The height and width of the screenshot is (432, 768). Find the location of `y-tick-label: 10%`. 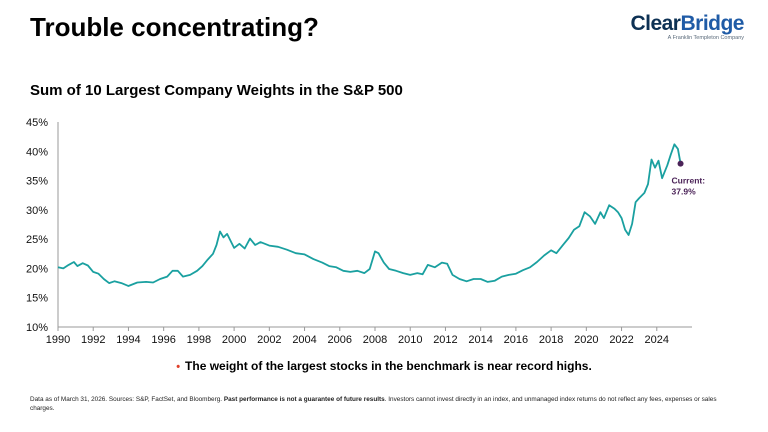

y-tick-label: 10% is located at coordinates (37, 328).